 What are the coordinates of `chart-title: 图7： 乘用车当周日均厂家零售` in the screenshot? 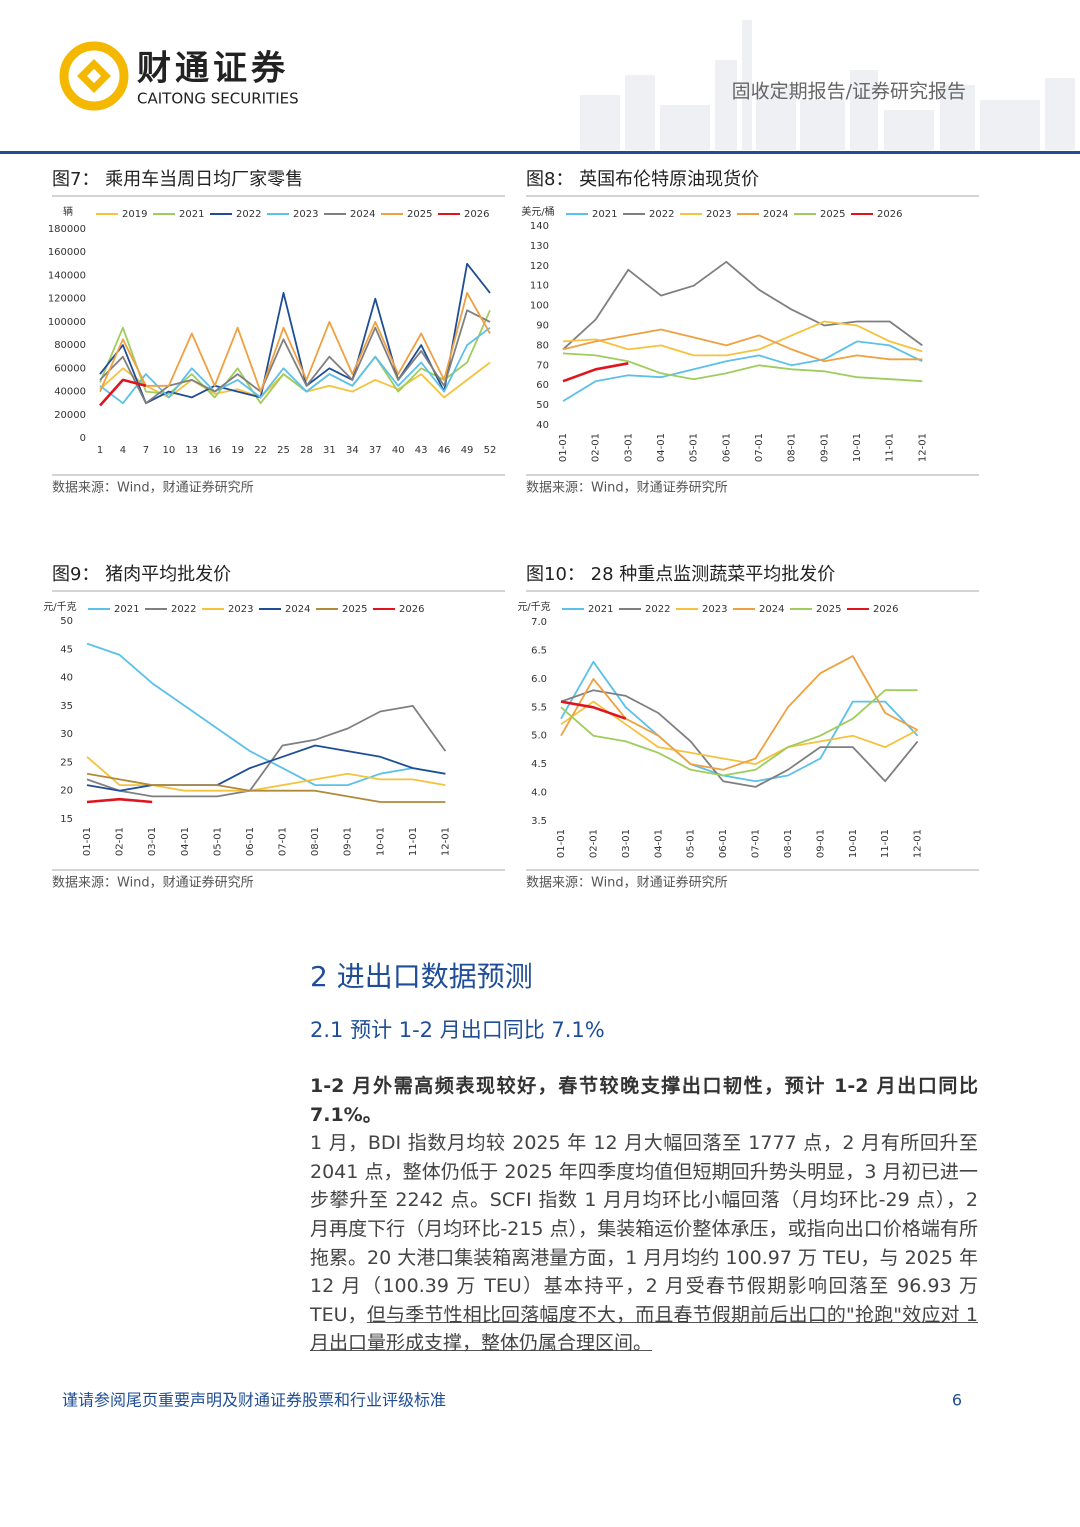 It's located at (177, 179).